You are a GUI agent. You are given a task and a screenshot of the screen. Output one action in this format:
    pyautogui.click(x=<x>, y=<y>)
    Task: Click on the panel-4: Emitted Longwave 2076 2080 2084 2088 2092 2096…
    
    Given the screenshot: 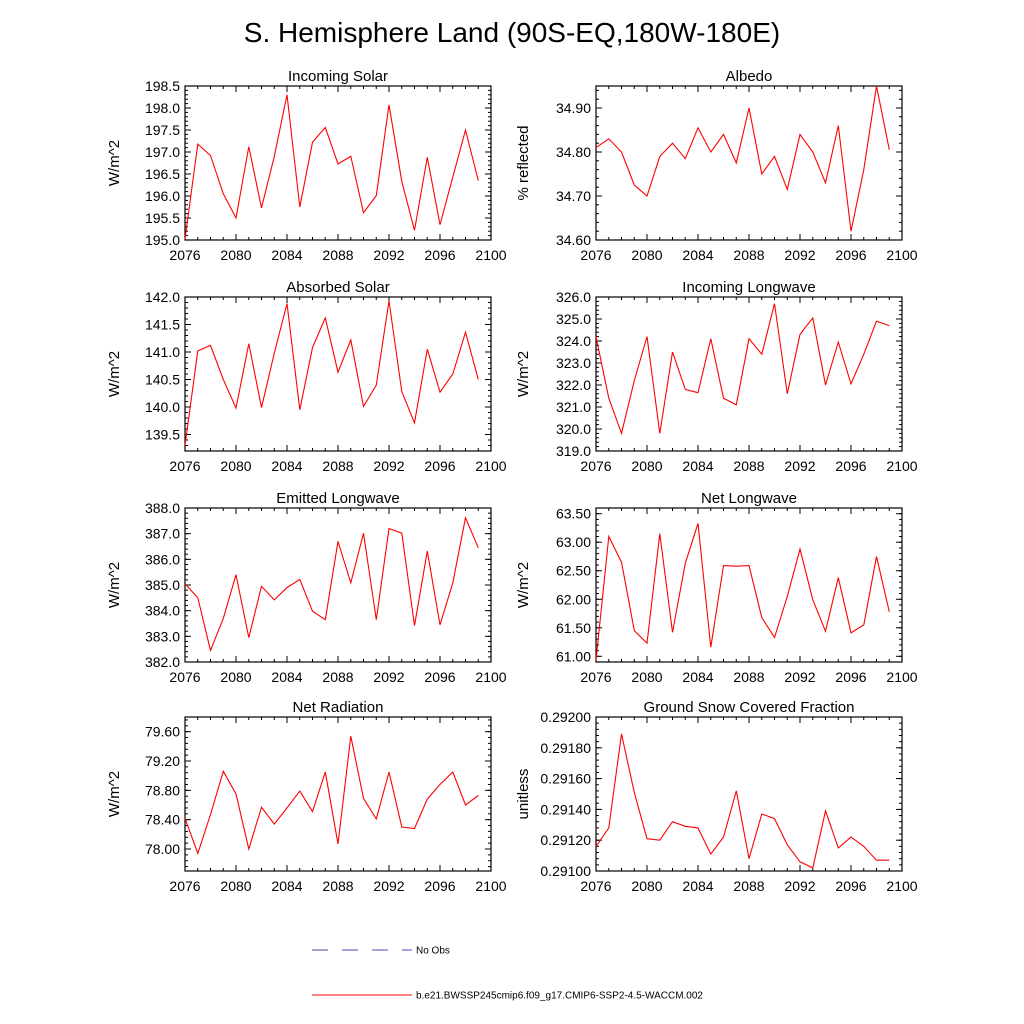 What is the action you would take?
    pyautogui.click(x=306, y=587)
    